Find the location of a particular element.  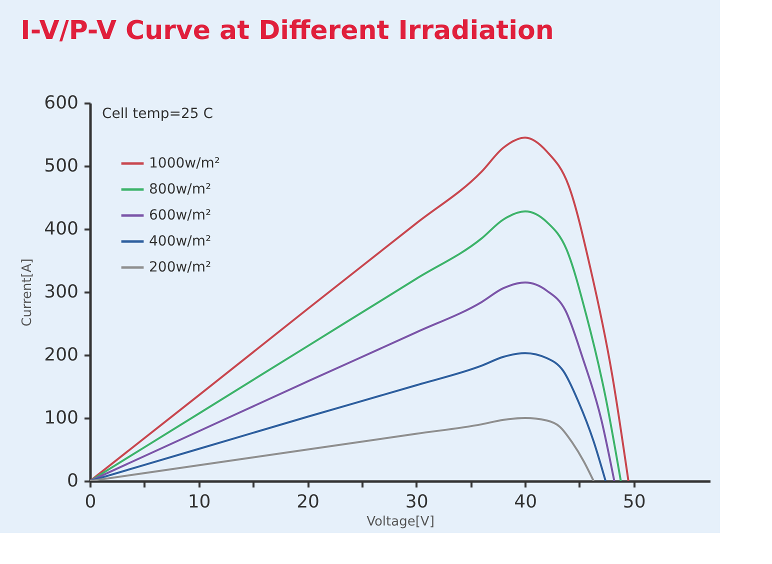

y-tick-label: 100 is located at coordinates (61, 418).